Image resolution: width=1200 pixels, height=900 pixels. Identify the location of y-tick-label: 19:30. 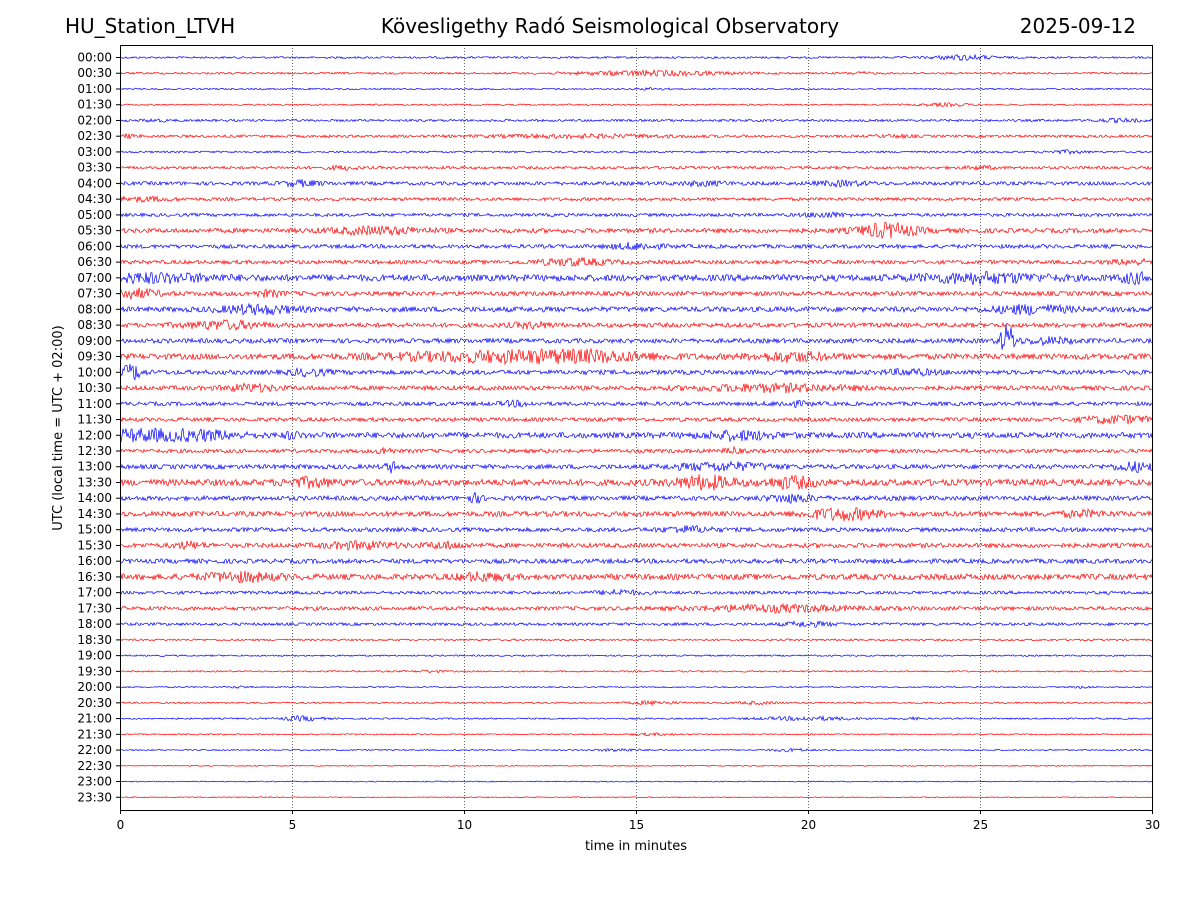
(94, 671).